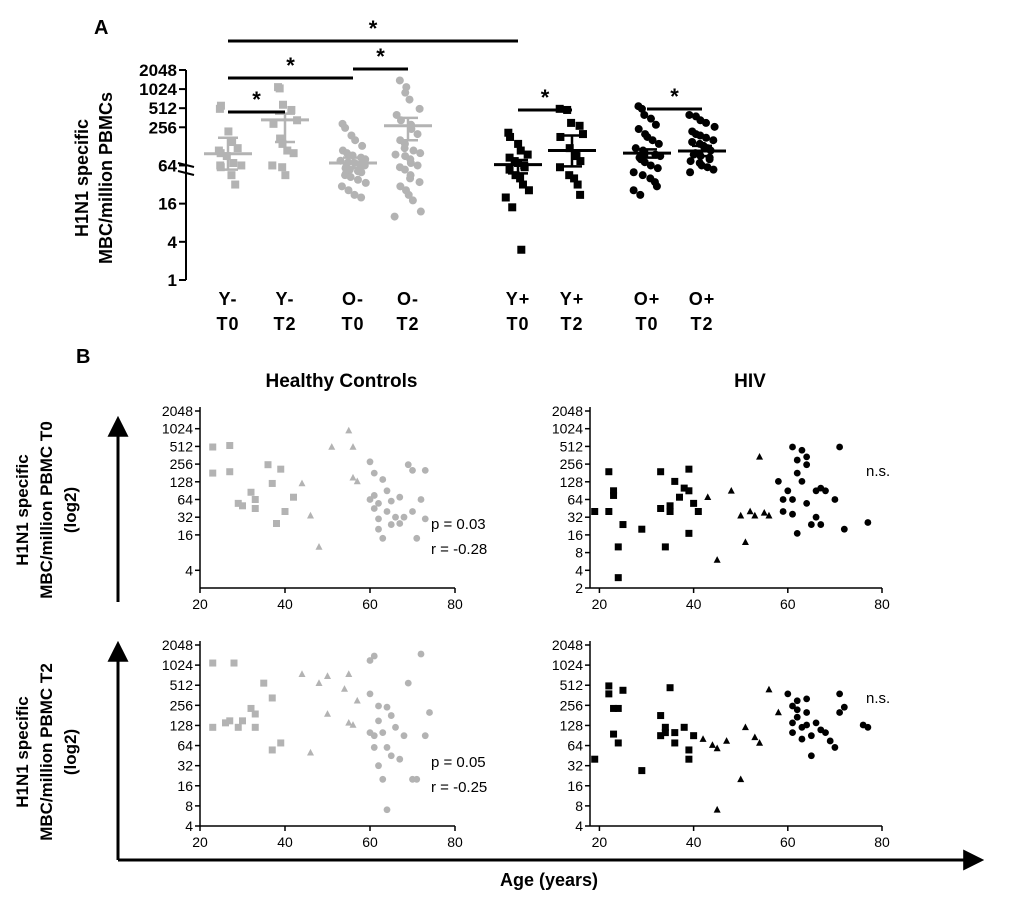  What do you see at coordinates (579, 806) in the screenshot?
I see `ytick-label: 8` at bounding box center [579, 806].